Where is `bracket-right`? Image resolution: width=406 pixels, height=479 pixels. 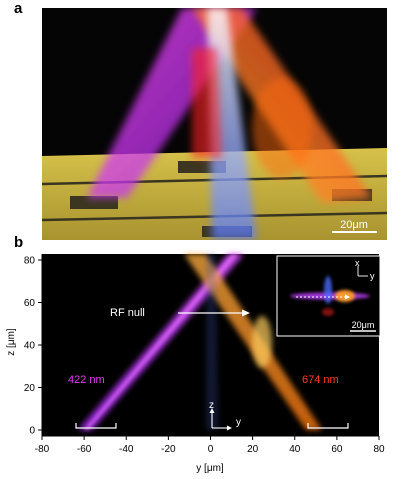
bracket-right is located at coordinates (328, 426).